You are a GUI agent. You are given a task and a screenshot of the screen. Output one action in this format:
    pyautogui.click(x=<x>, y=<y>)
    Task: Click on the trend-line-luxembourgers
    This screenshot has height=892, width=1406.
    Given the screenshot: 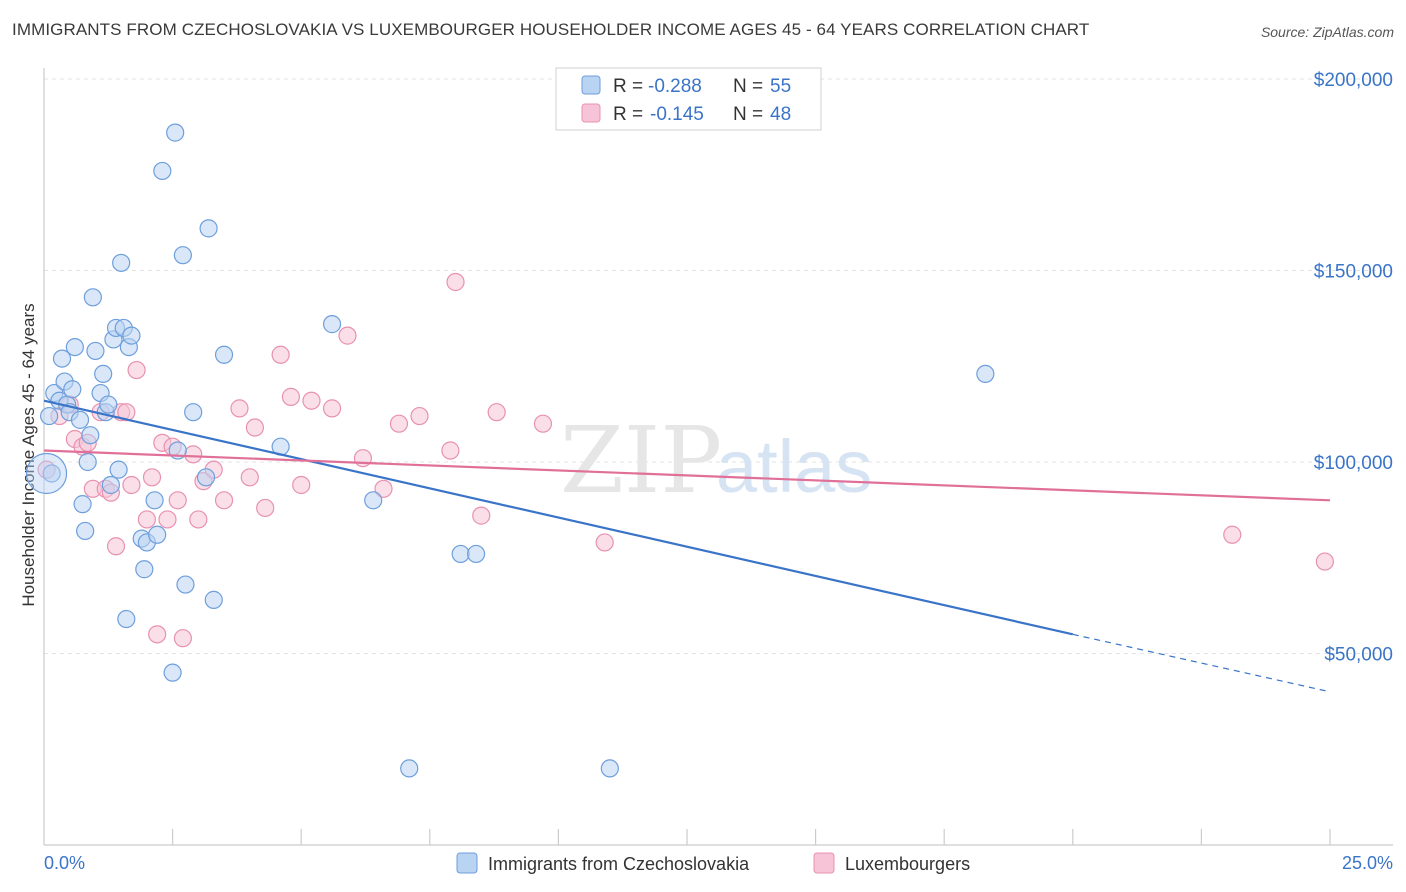 What is the action you would take?
    pyautogui.click(x=687, y=475)
    